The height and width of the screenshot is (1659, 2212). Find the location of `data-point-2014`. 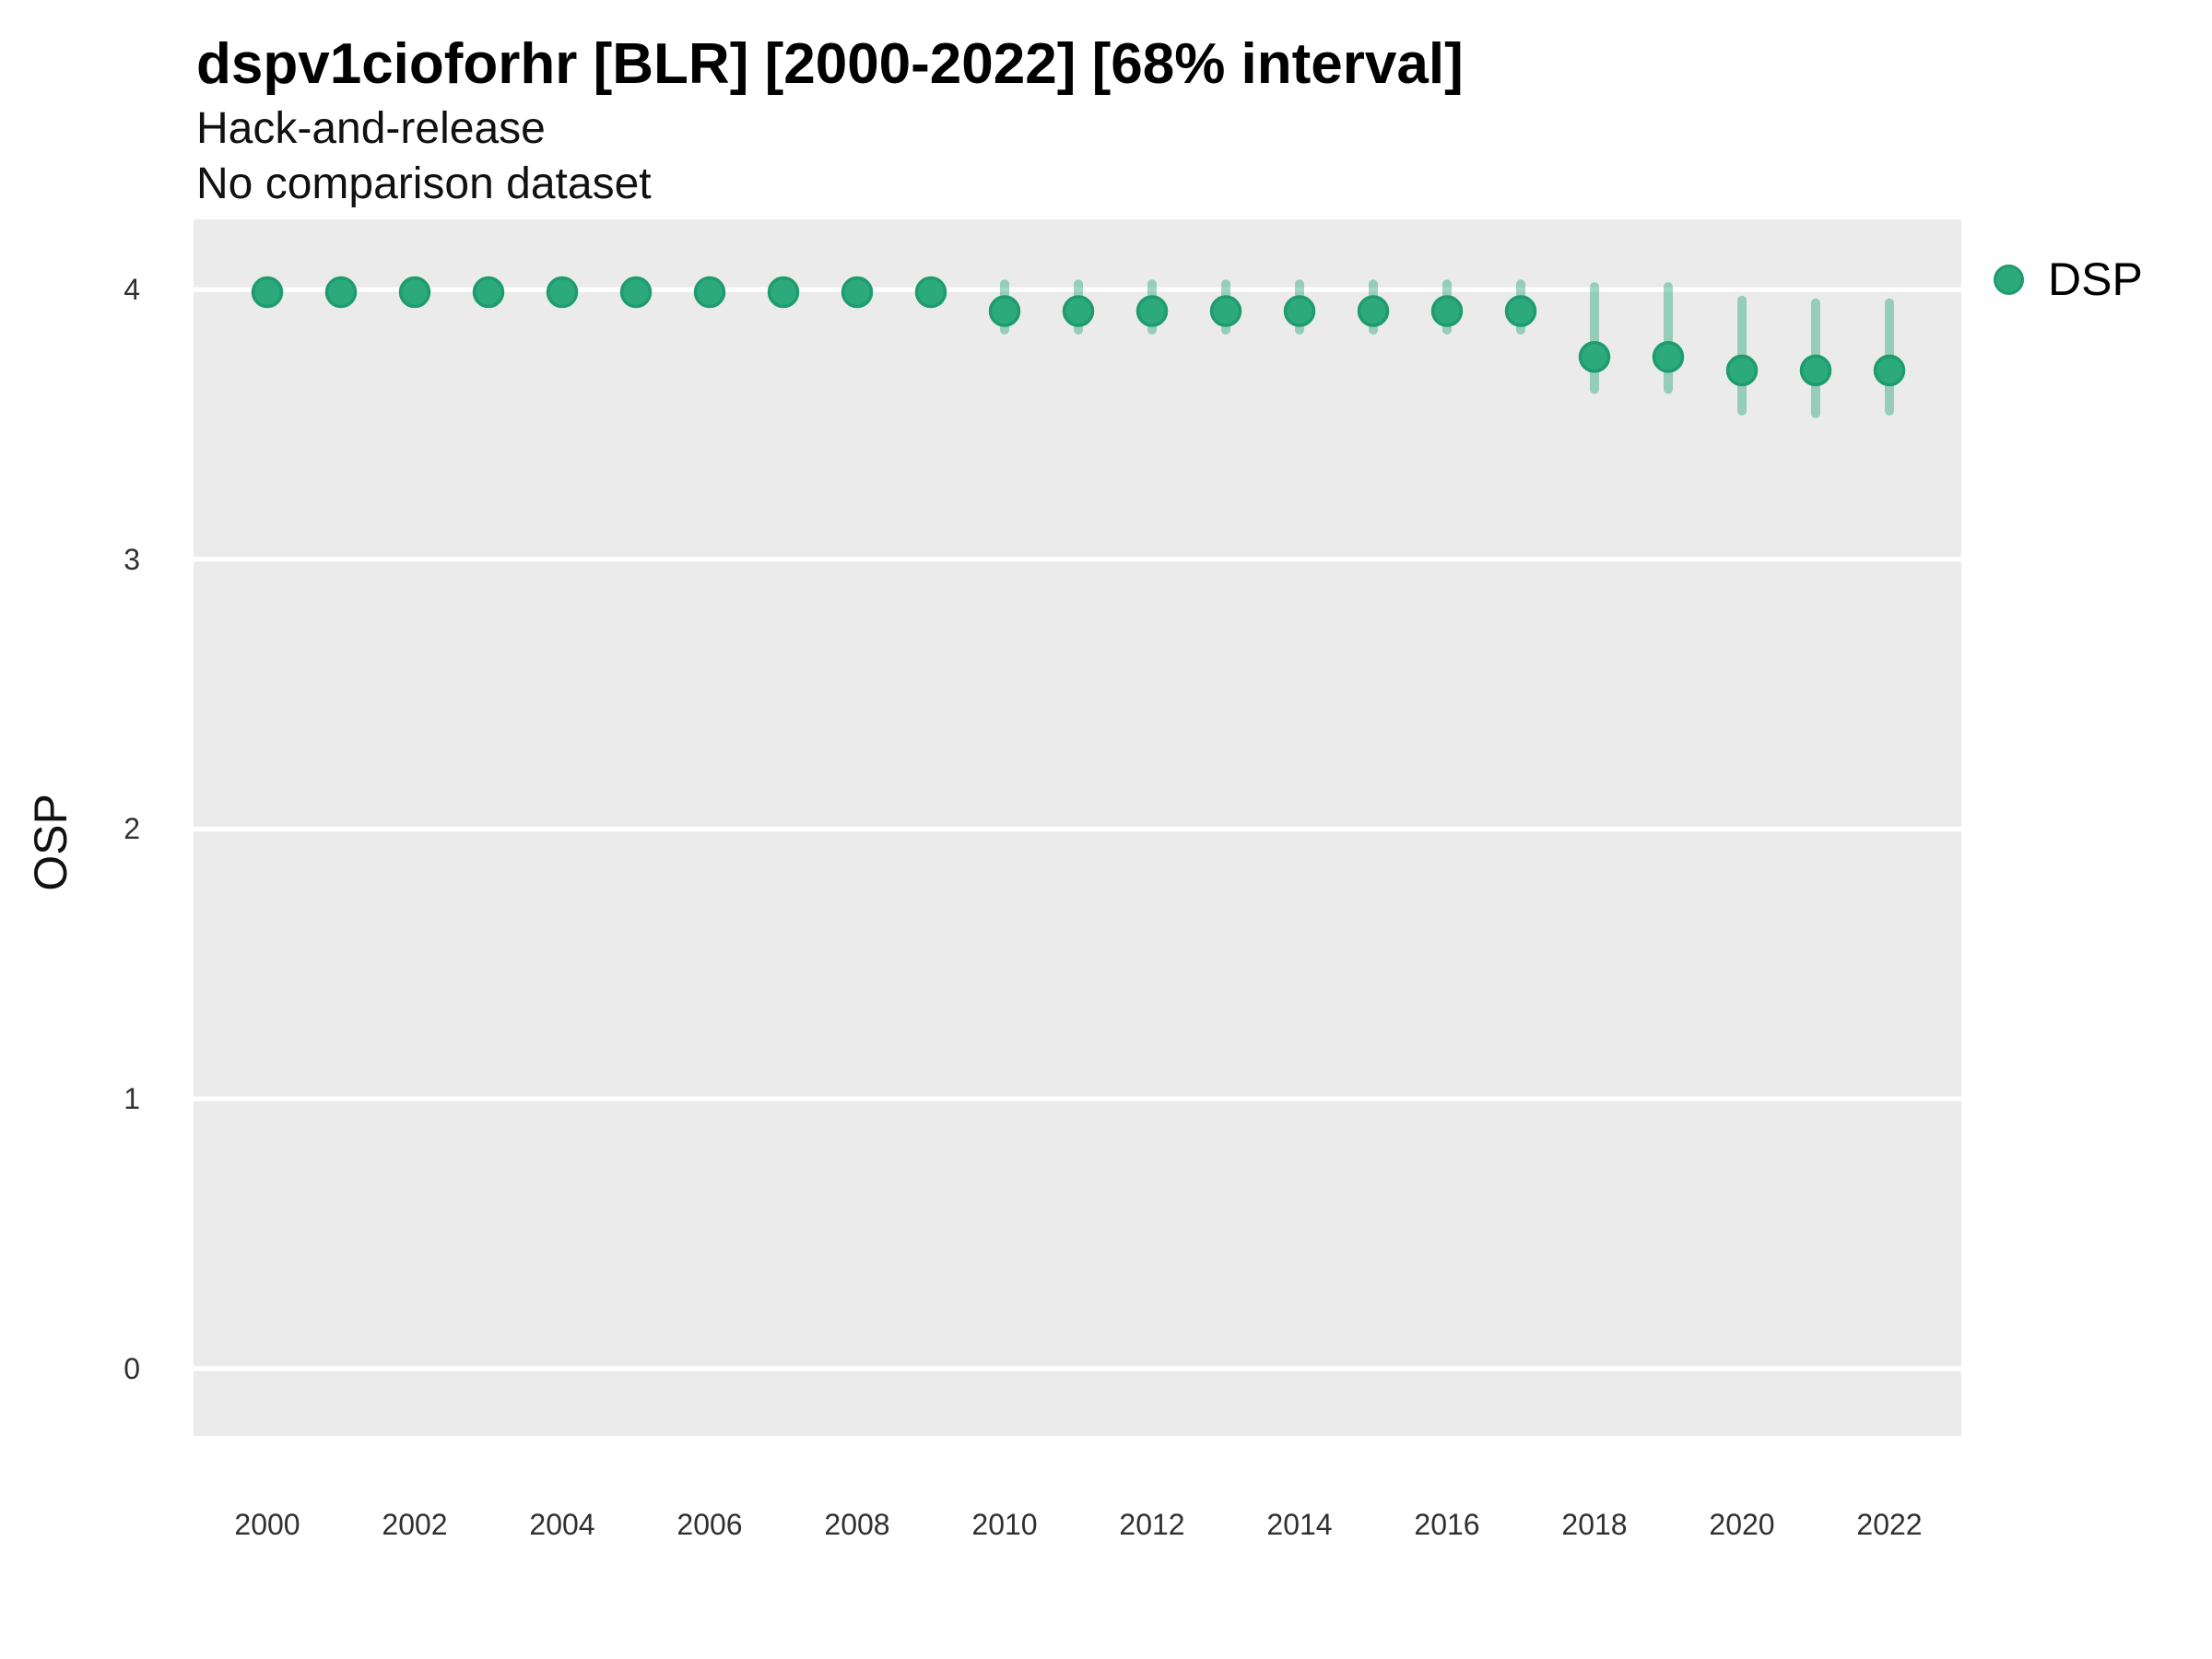

data-point-2014 is located at coordinates (1299, 311).